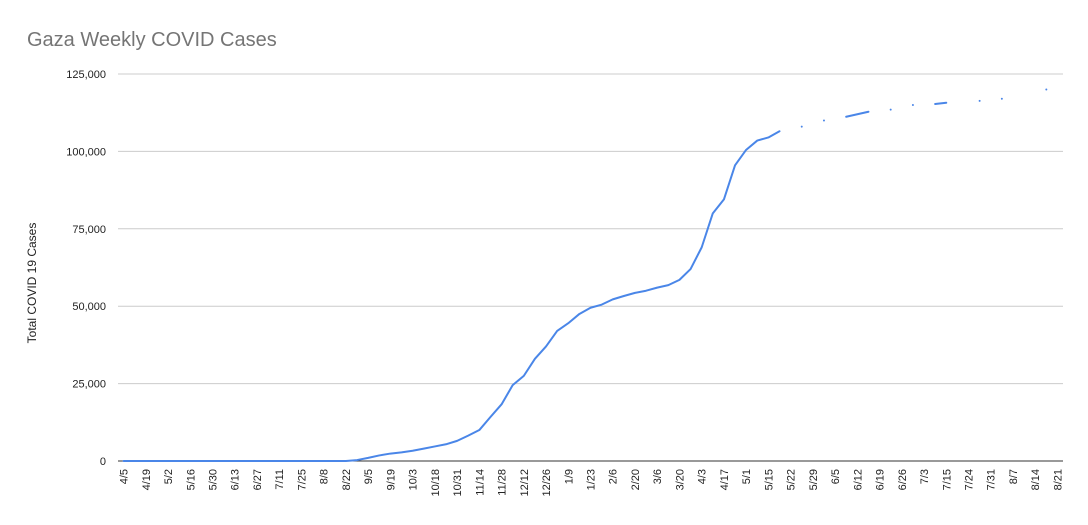 The width and height of the screenshot is (1088, 525). Describe the element at coordinates (970, 479) in the screenshot. I see `x-tick-label: 7/24` at that location.